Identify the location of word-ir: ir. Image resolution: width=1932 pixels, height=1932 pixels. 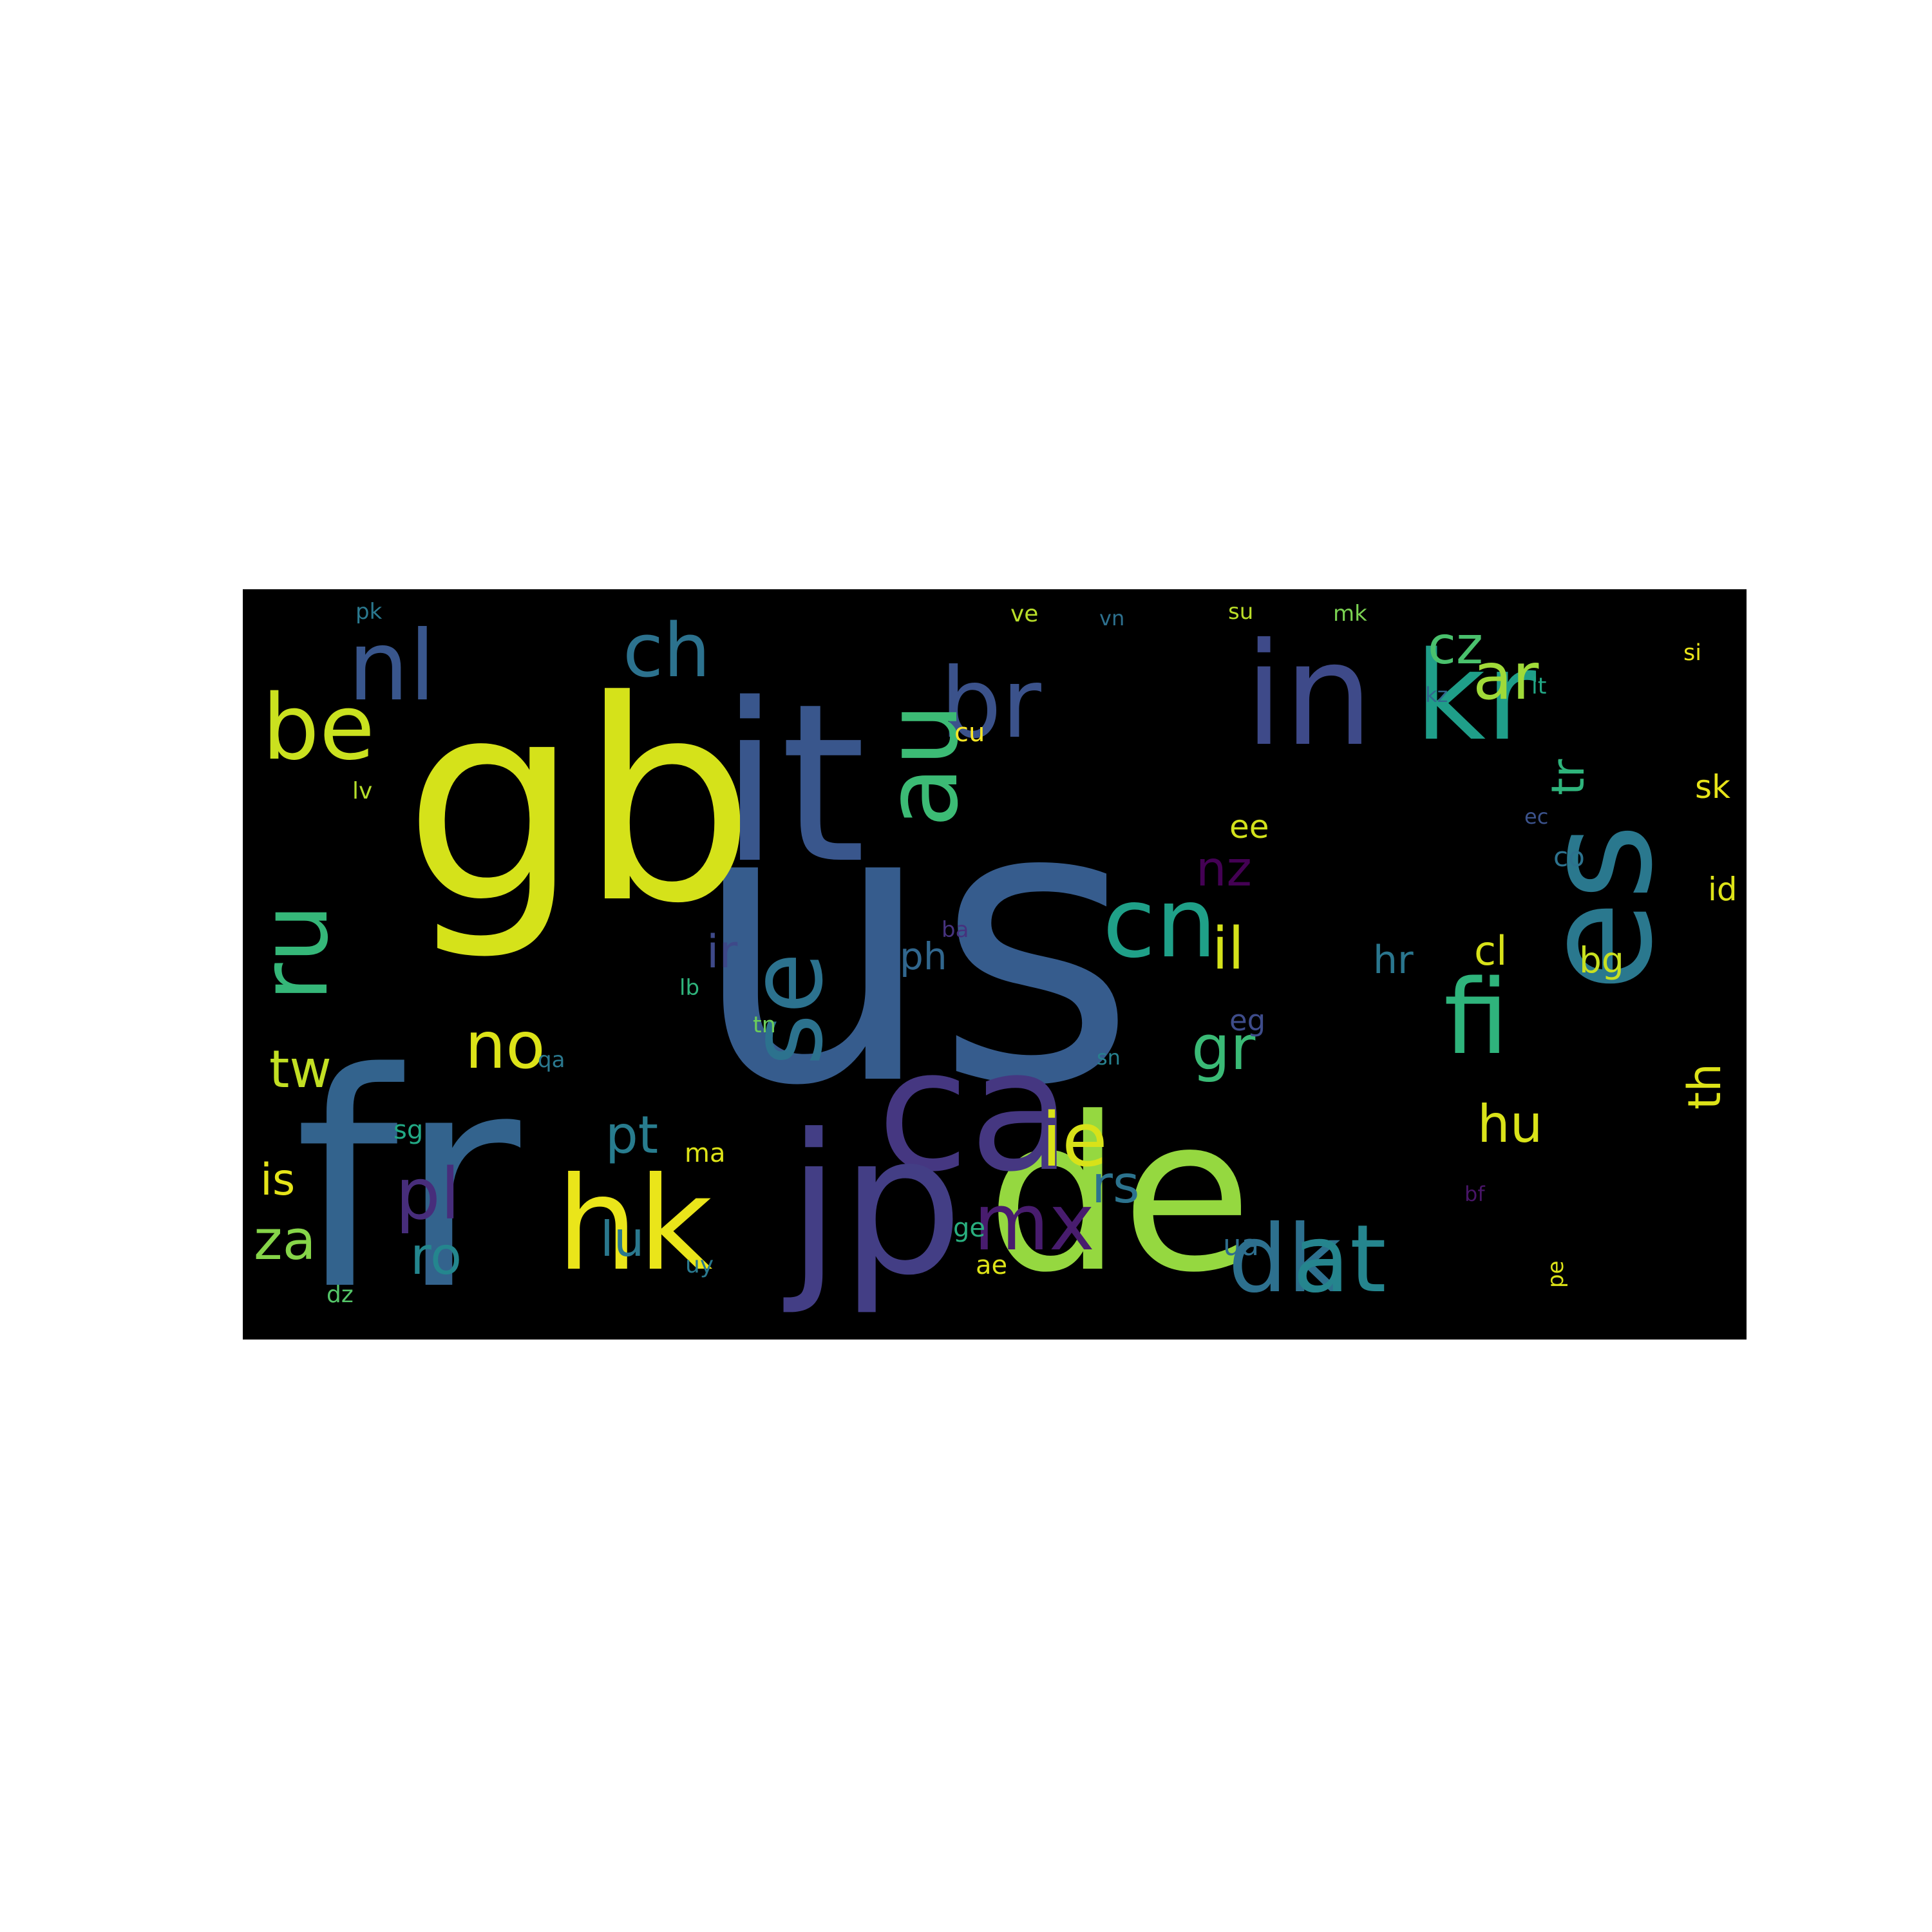
(721, 951).